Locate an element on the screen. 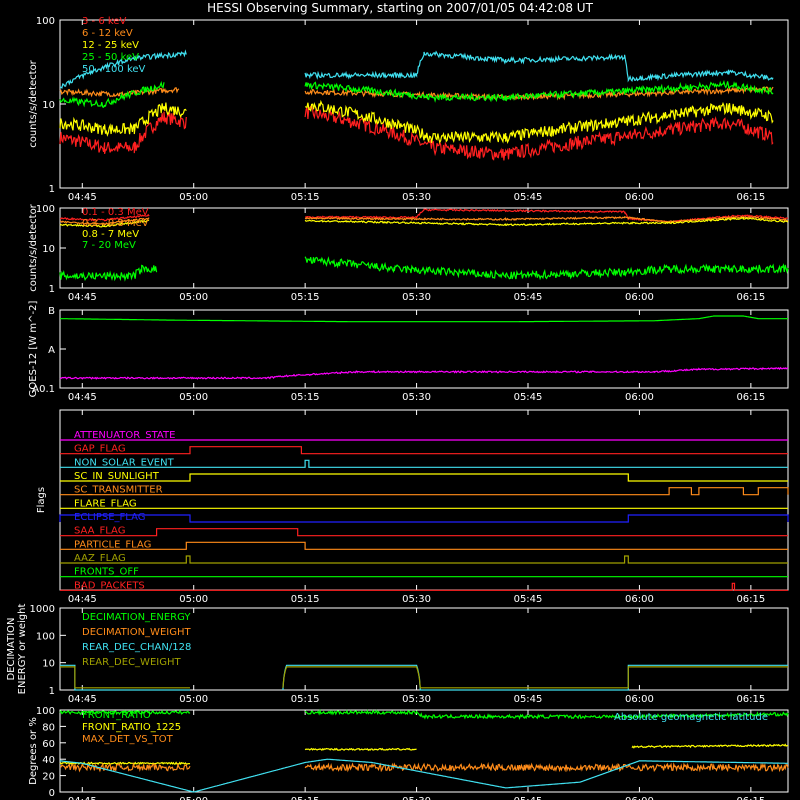  ratios-legend-right: Absolute geomagnetic latitude is located at coordinates (691, 717).